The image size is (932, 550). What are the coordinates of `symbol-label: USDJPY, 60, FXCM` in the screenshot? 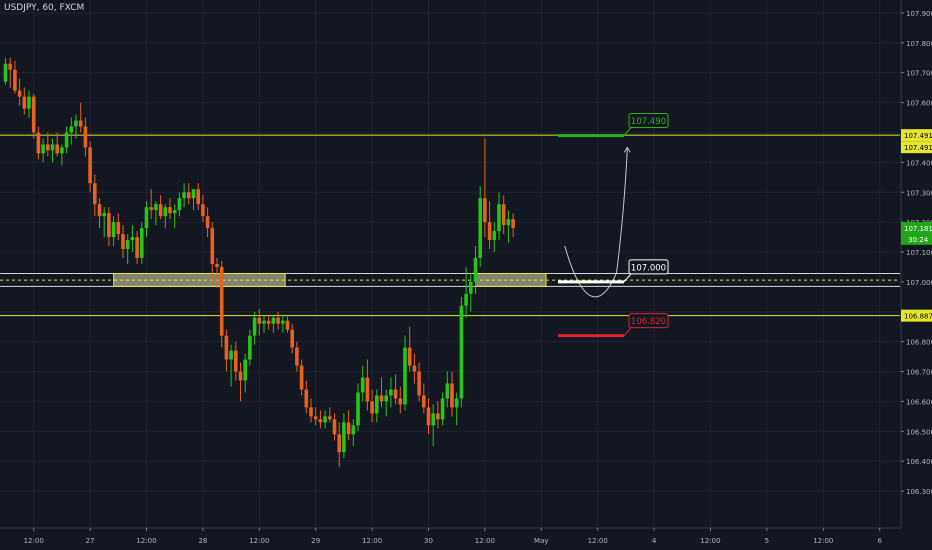 It's located at (44, 8).